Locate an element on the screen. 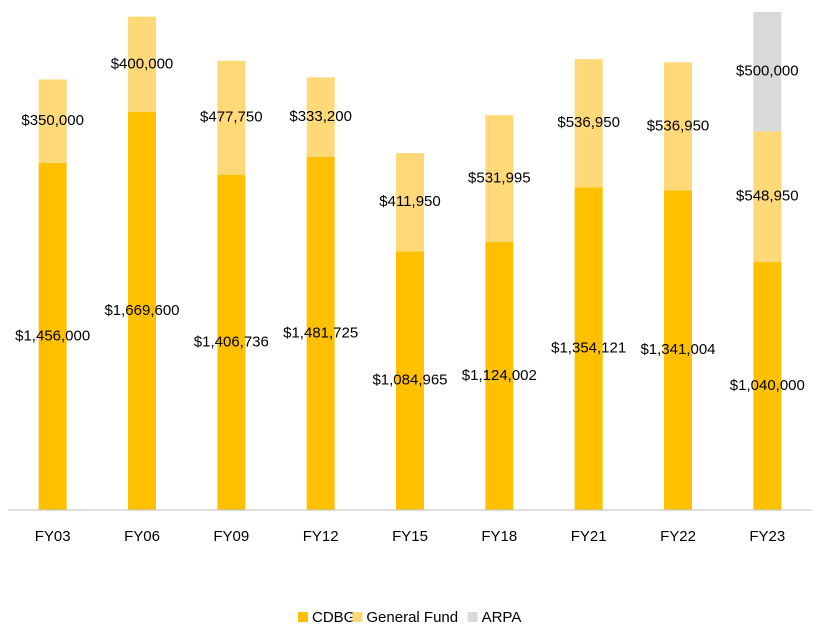 Image resolution: width=819 pixels, height=627 pixels. x-tick-label: FY23 is located at coordinates (767, 536).